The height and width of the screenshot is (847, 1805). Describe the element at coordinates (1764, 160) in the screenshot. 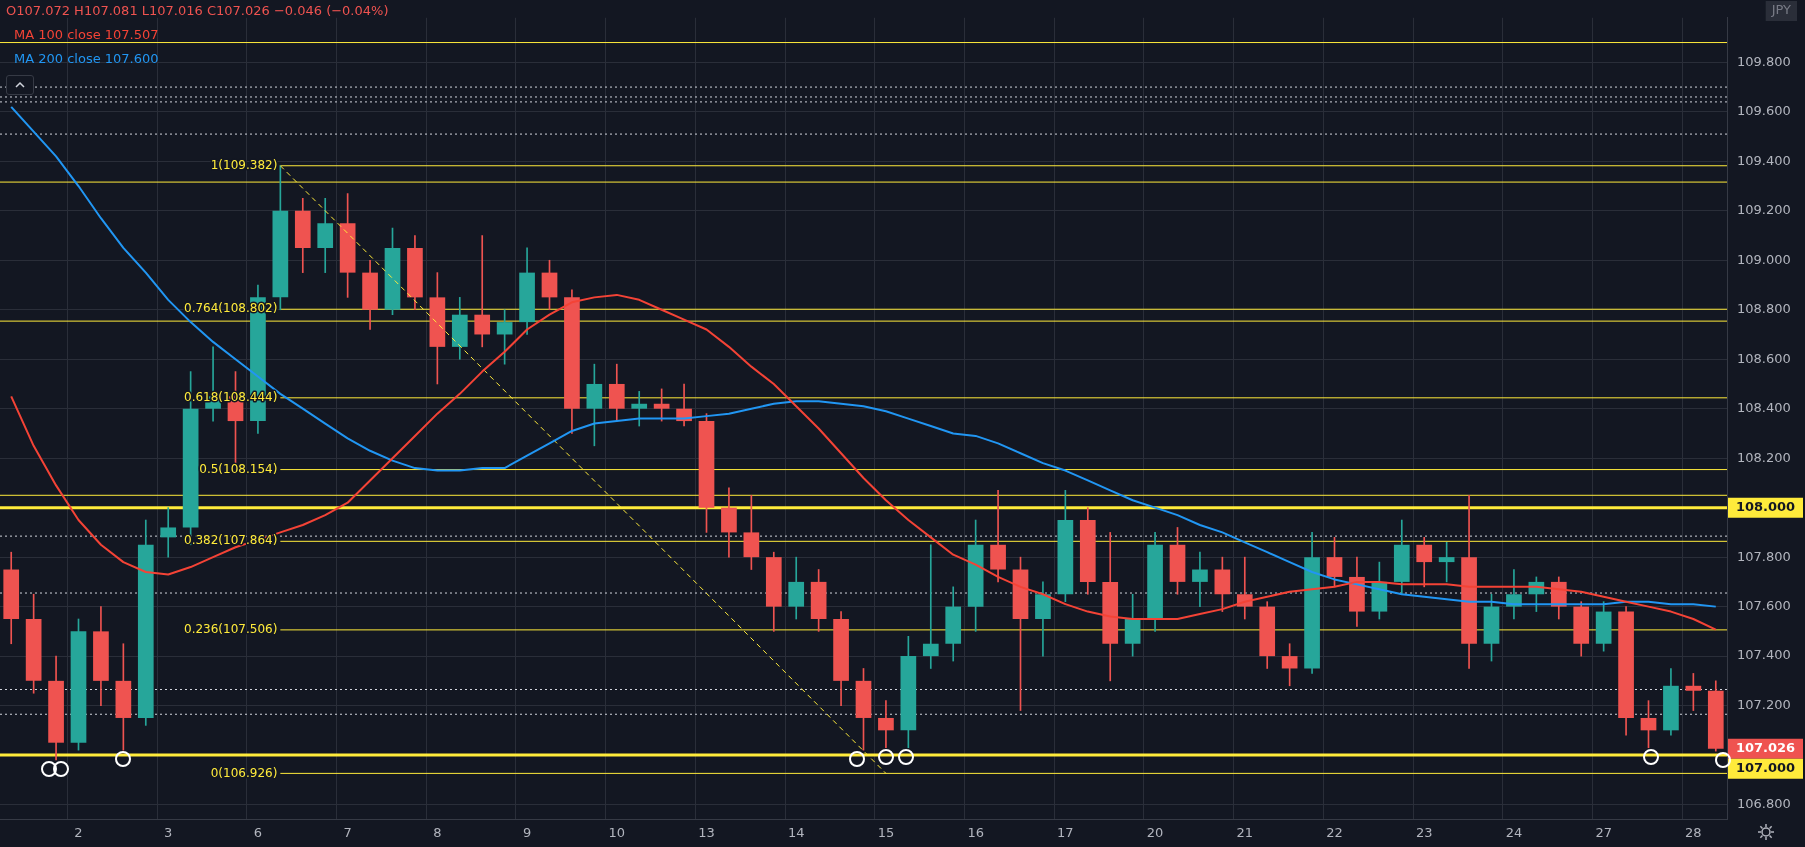

I see `y-tick-label: 109.400` at that location.